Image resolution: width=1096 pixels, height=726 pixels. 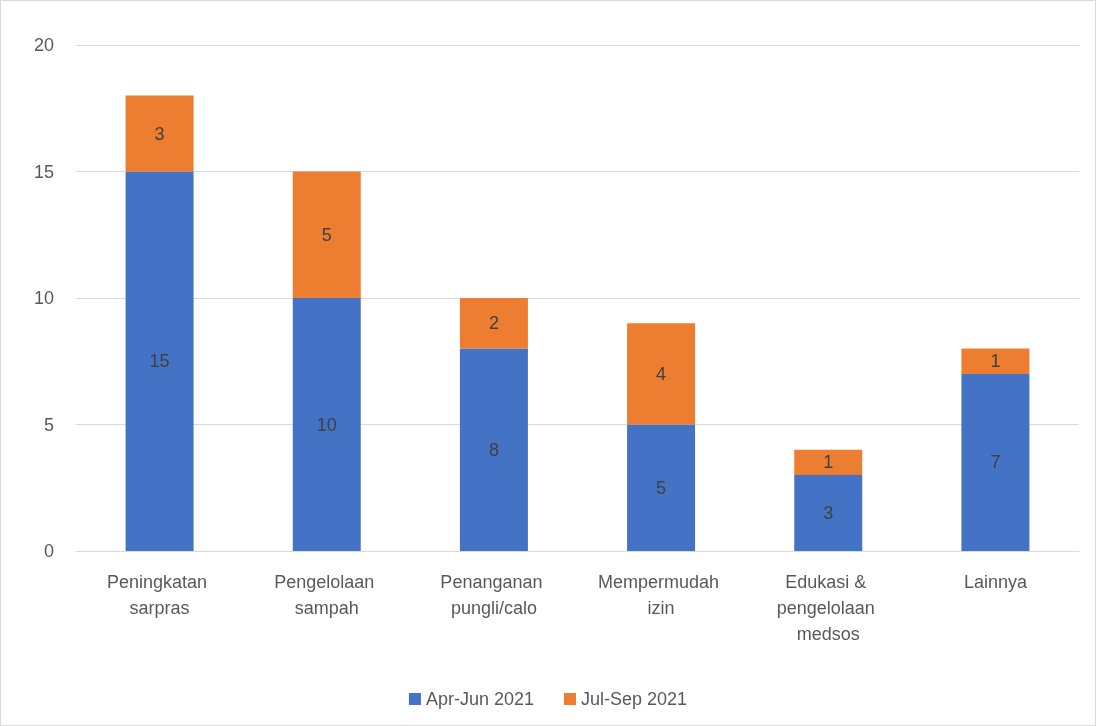 I want to click on x-tick-label: Lainnya, so click(x=995, y=582).